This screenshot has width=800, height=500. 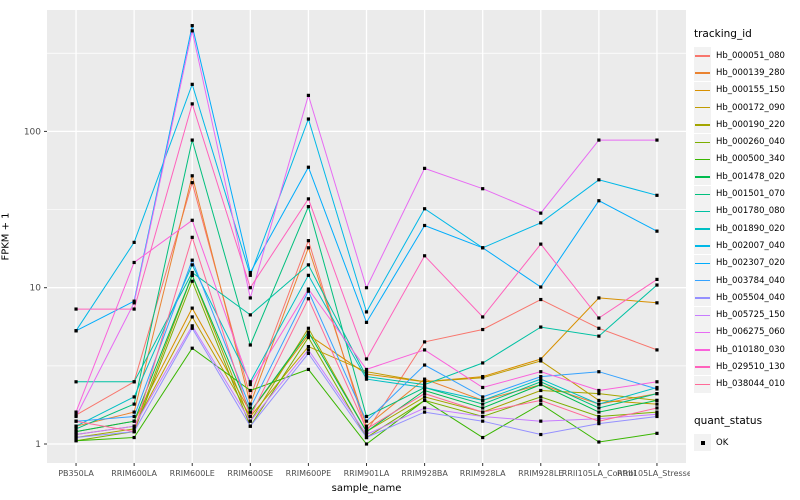 What do you see at coordinates (746, 177) in the screenshot?
I see `legend-item-Hb_001478_020: Hb_001478_020` at bounding box center [746, 177].